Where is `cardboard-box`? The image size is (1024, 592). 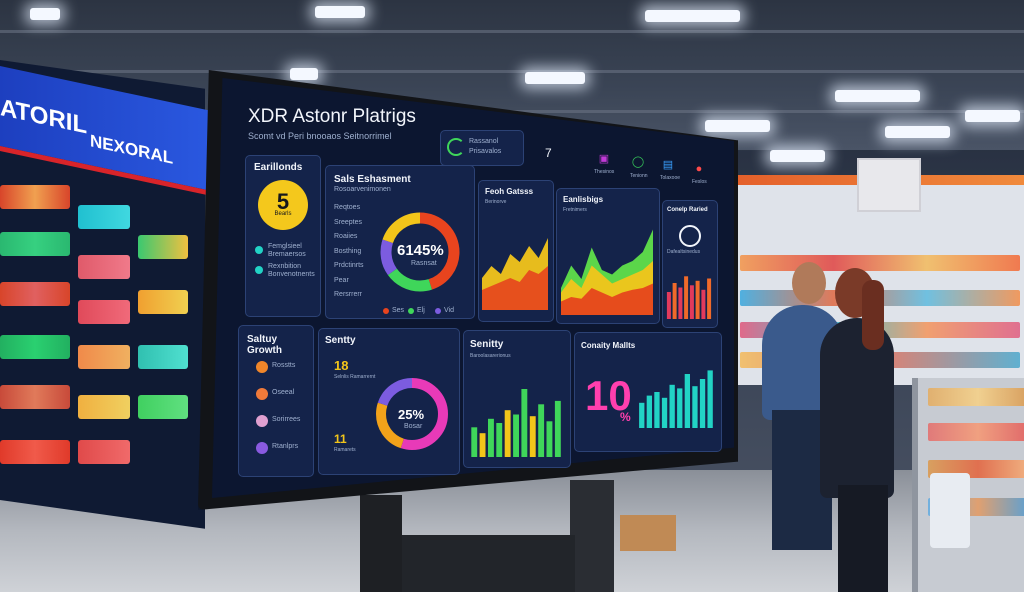
cardboard-box is located at coordinates (648, 533).